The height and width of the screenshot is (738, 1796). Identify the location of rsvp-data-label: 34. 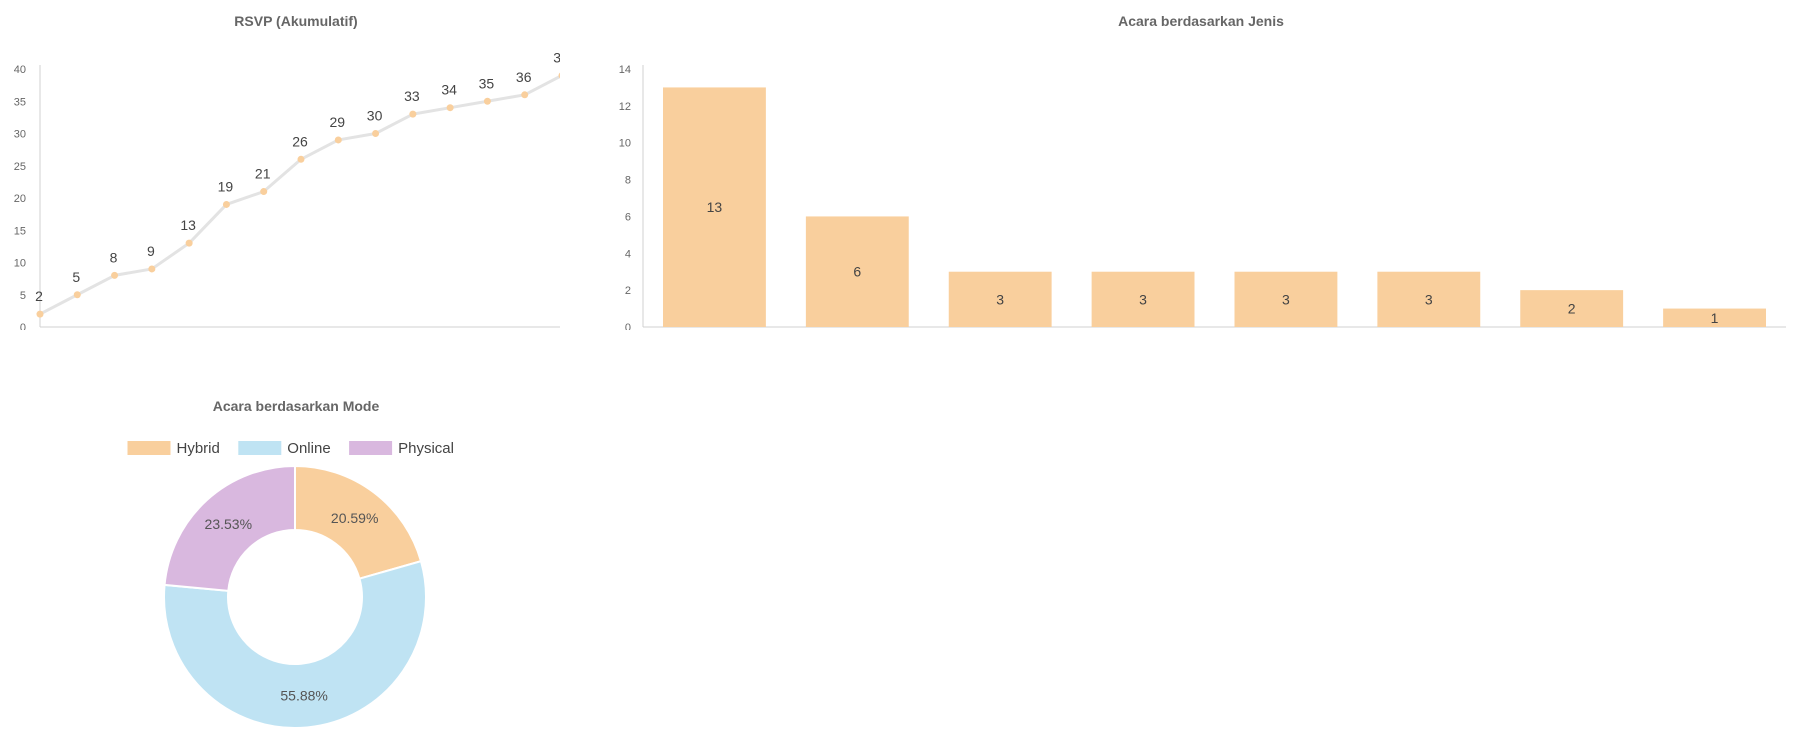
(449, 90).